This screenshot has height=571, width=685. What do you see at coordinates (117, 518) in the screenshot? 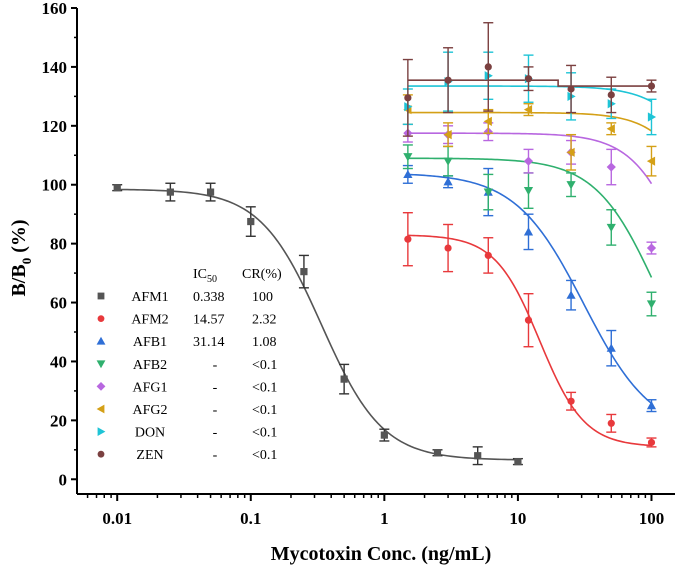
I see `x-tick-label: 0.01` at bounding box center [117, 518].